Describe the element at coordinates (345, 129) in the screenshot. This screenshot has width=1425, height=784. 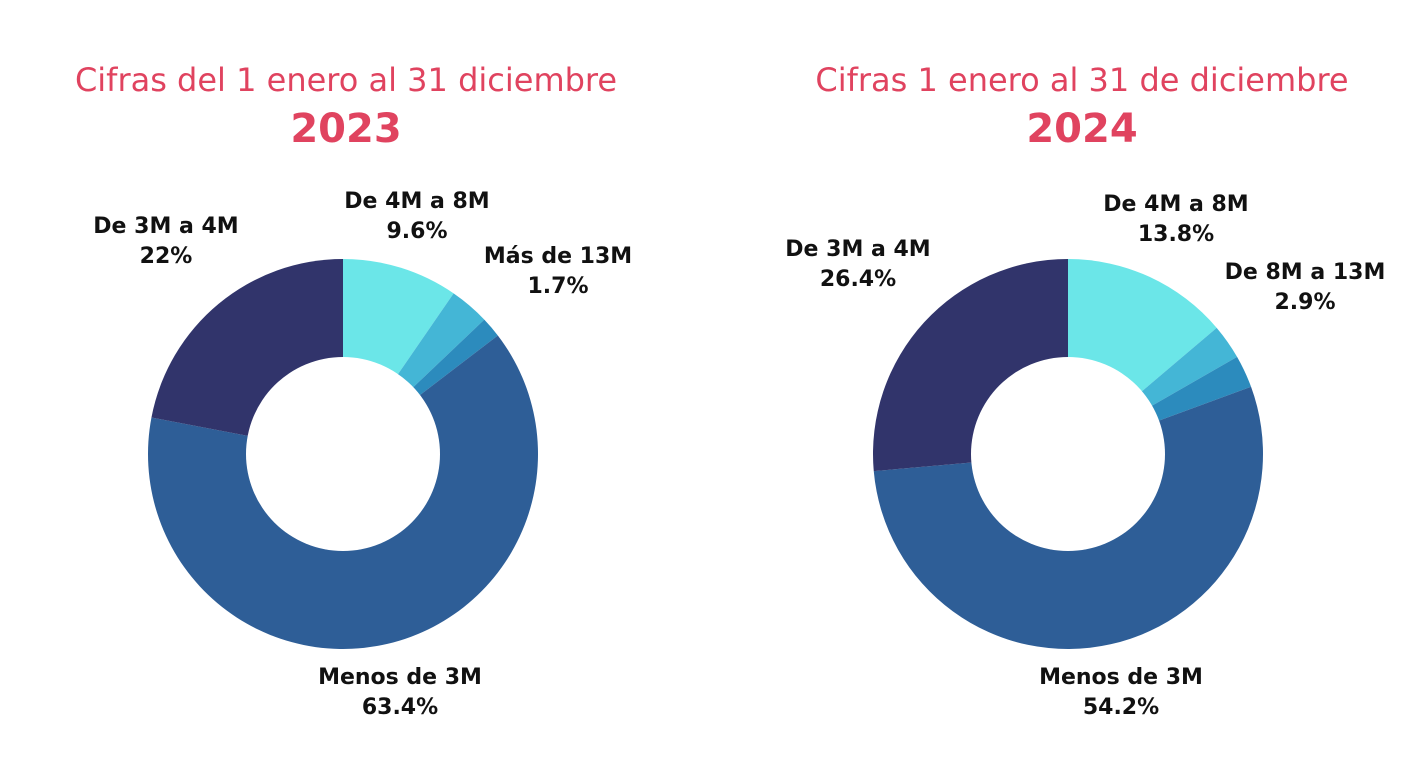
I see `chart-year-2023: 2023` at that location.